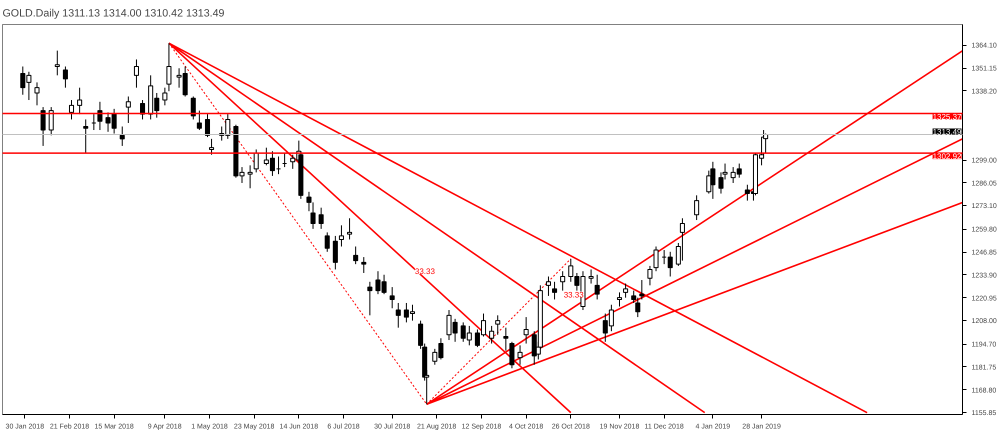 This screenshot has height=433, width=999. What do you see at coordinates (113, 14) in the screenshot?
I see `chart-title: GOLD.Daily 1311.13 1314.00 1310.42 1313.49` at bounding box center [113, 14].